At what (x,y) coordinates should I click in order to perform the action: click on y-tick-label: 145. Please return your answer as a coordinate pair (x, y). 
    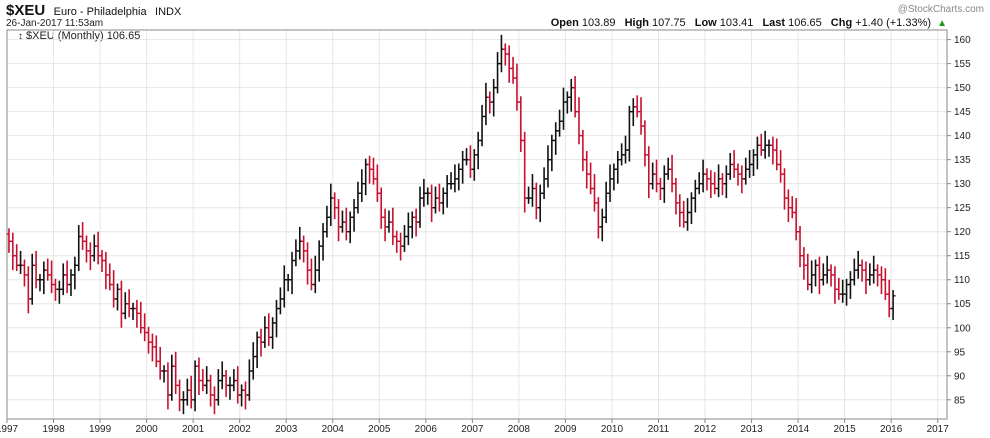
    Looking at the image, I should click on (962, 112).